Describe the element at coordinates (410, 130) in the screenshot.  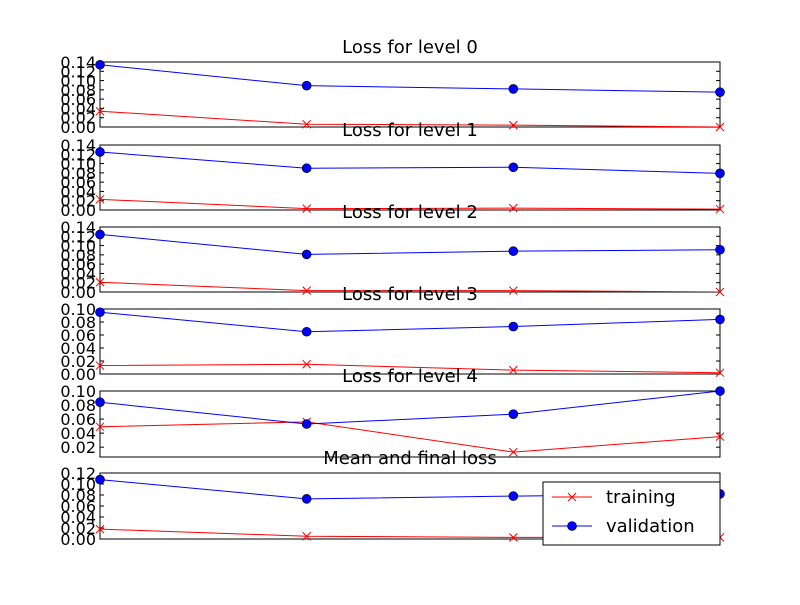
I see `subplot-title: Loss for level 1` at that location.